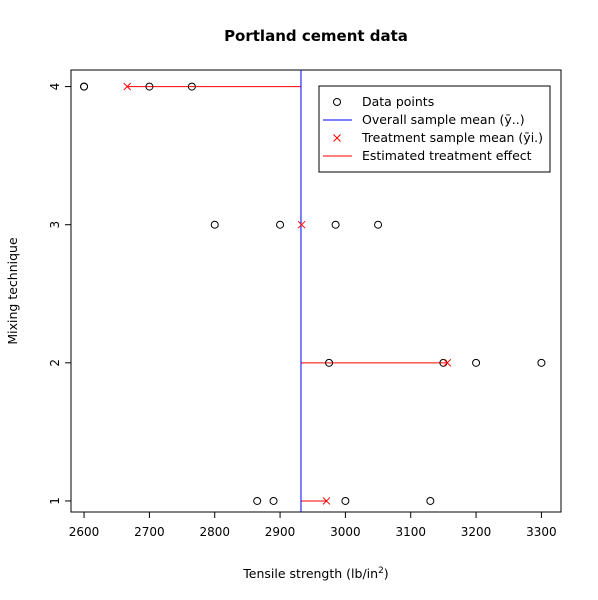 This screenshot has width=598, height=600. I want to click on x-tick-label: 3200, so click(476, 532).